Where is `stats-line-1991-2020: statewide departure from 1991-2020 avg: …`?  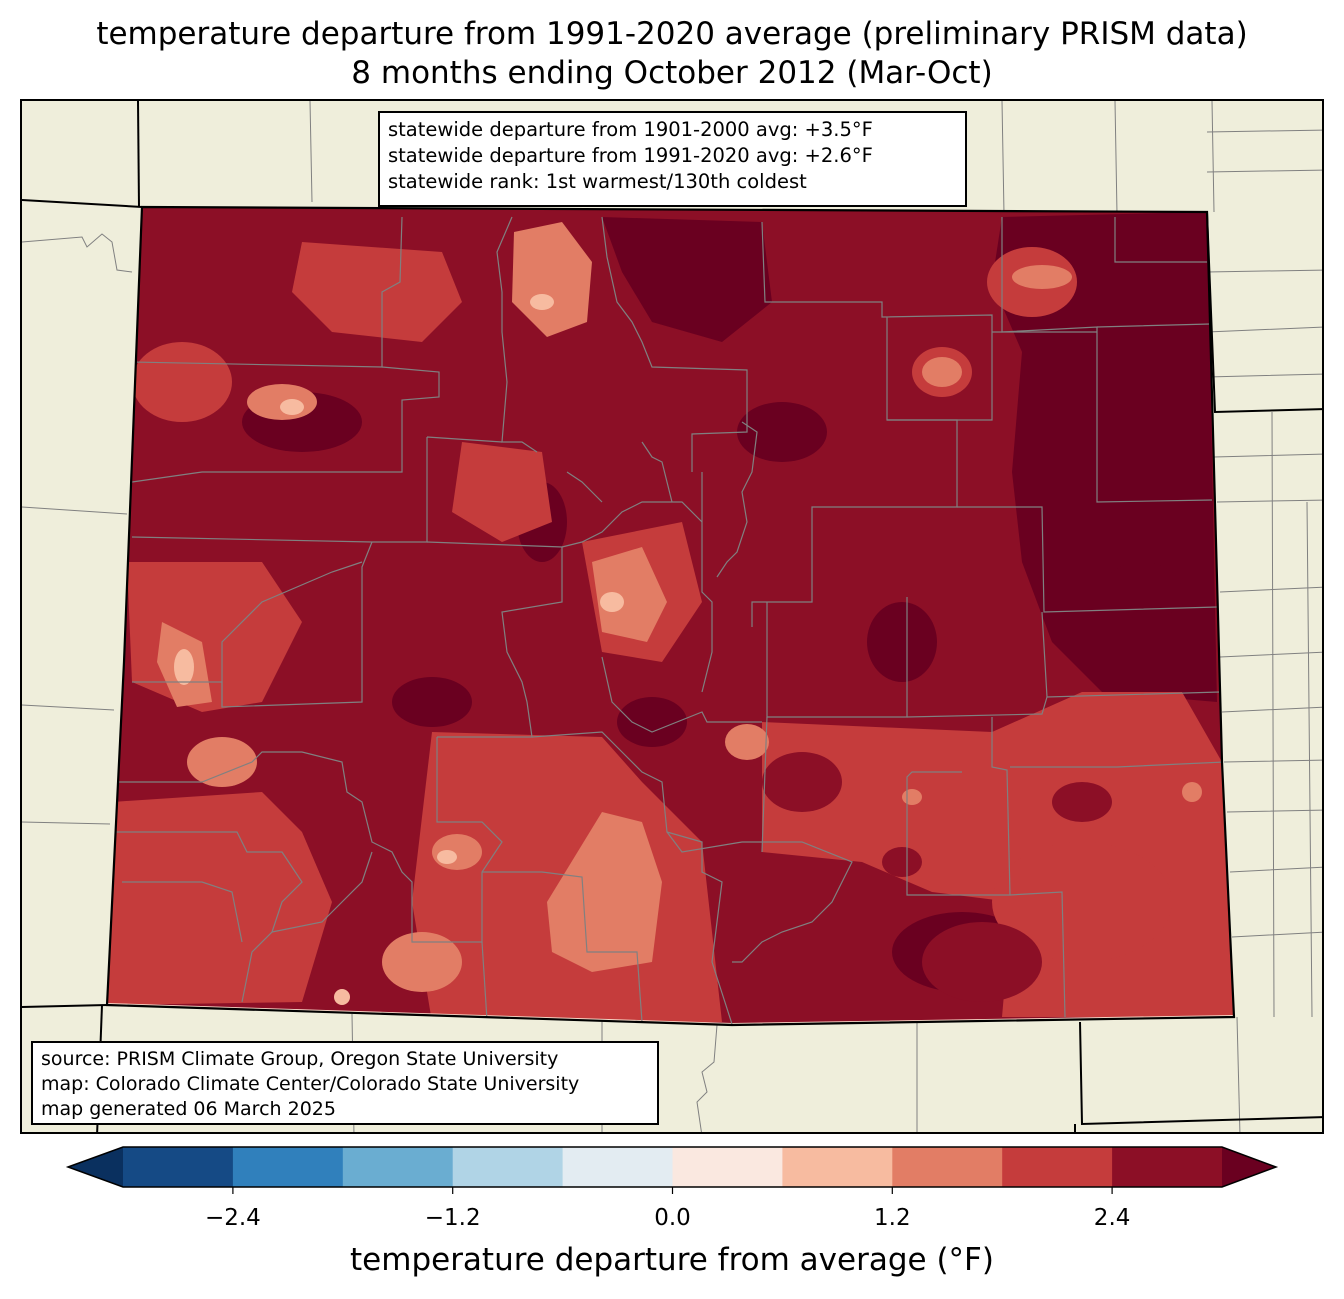 stats-line-1991-2020: statewide departure from 1991-2020 avg: … is located at coordinates (630, 155).